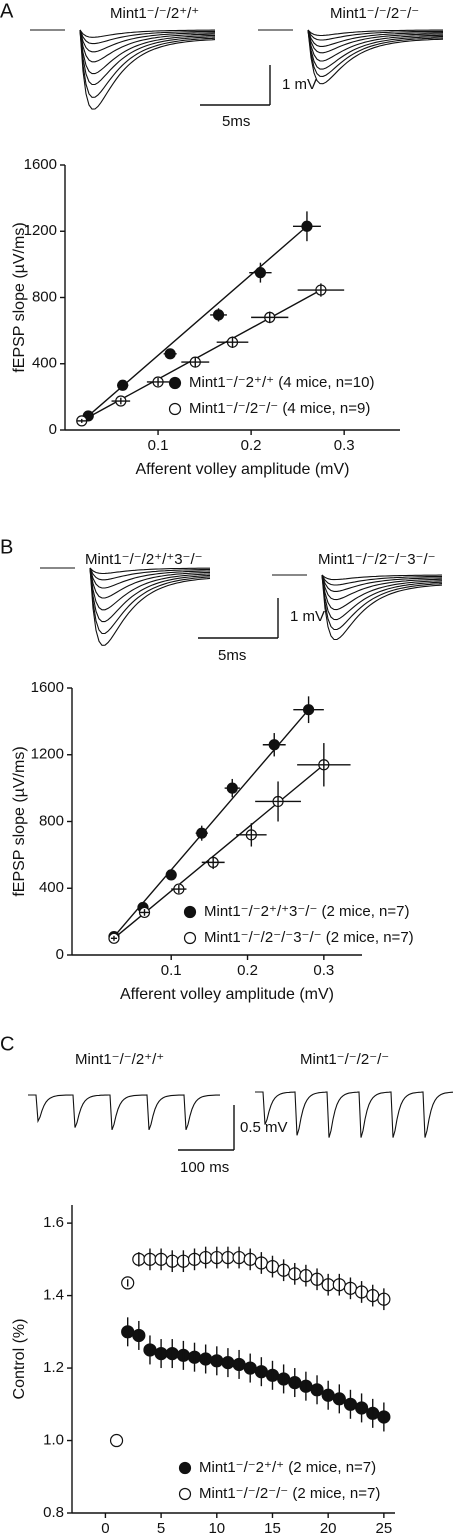 This screenshot has width=474, height=1540. I want to click on x-tick-label: 5, so click(161, 1527).